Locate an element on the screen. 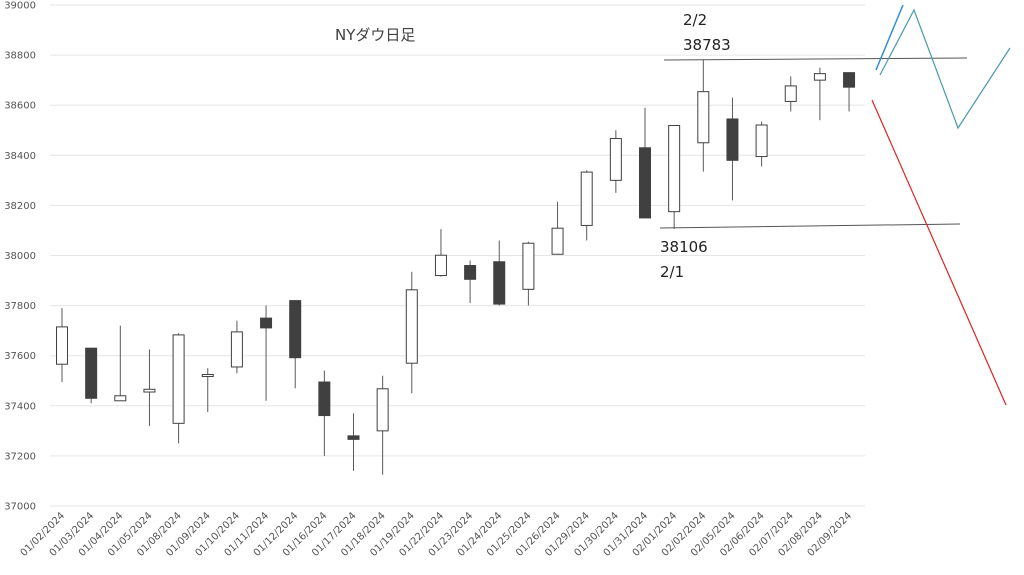 This screenshot has height=575, width=1024. y-tick-label: 38400 is located at coordinates (20, 156).